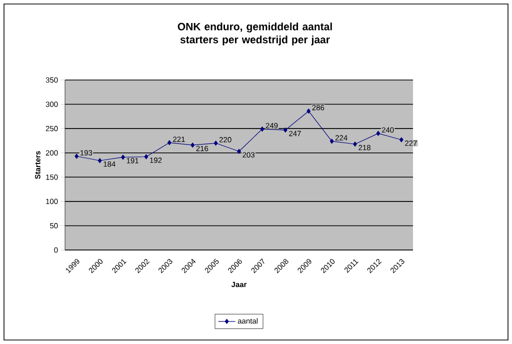 This screenshot has height=344, width=512. Describe the element at coordinates (255, 34) in the screenshot. I see `chart-title: ONK enduro, gemiddeld aantal starters per wedstrijd per jaar` at that location.